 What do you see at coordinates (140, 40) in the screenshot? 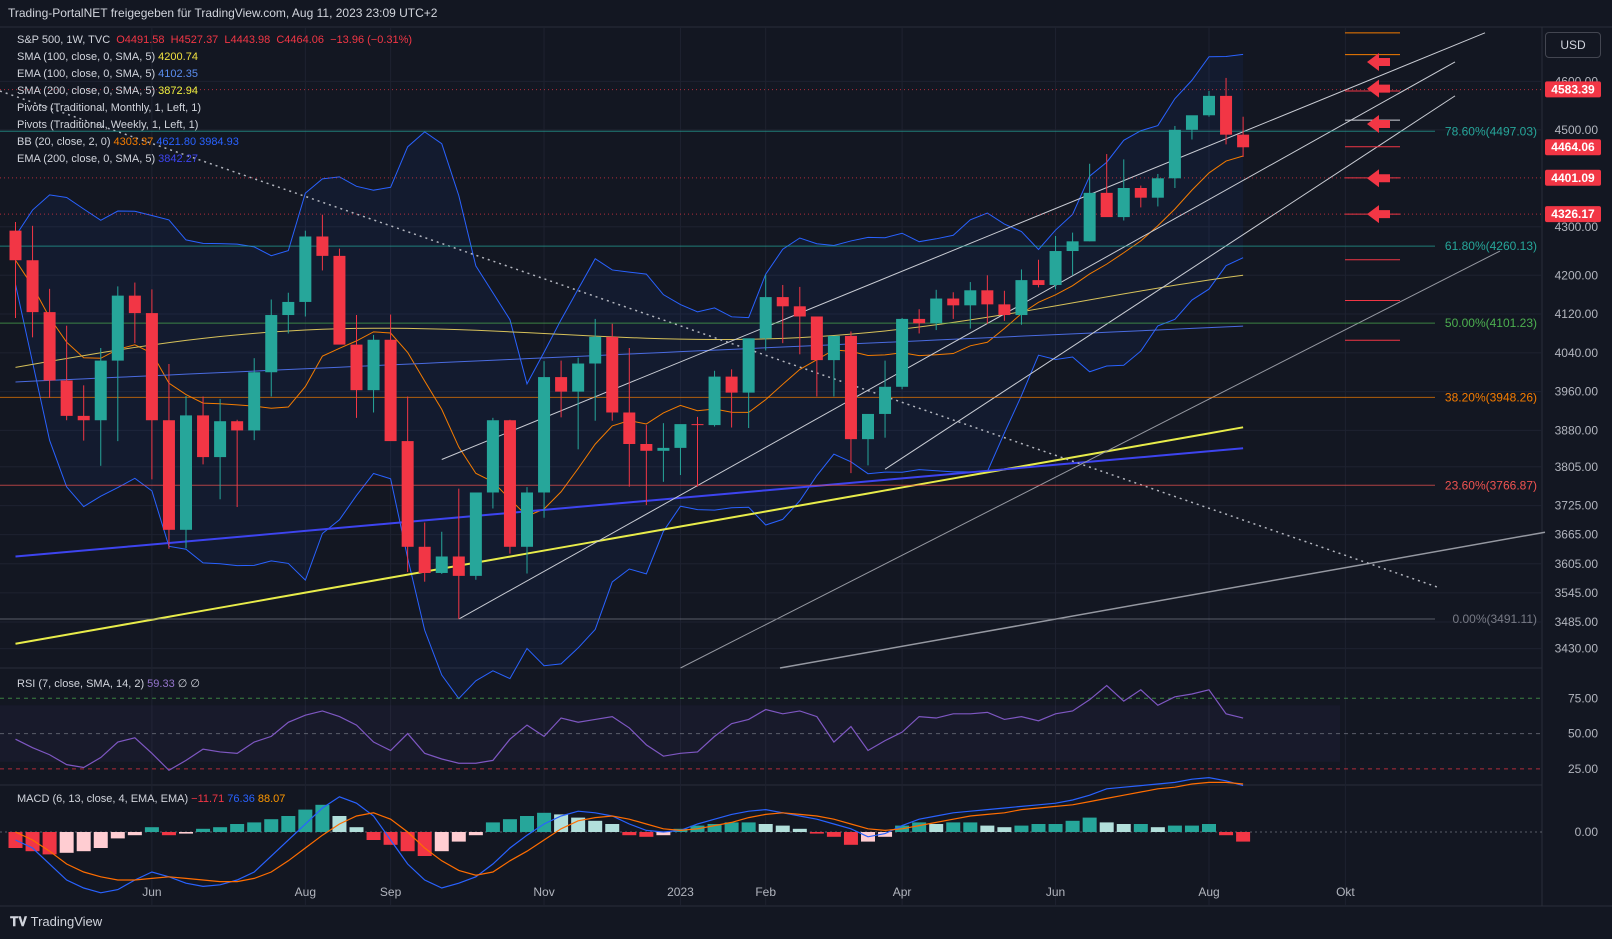
I see `legend-open: O4491.58` at bounding box center [140, 40].